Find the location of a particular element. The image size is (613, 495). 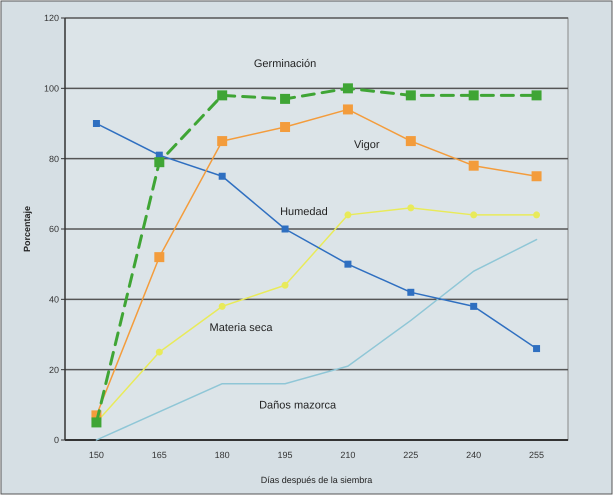

series-label: Daños mazorca is located at coordinates (298, 405).